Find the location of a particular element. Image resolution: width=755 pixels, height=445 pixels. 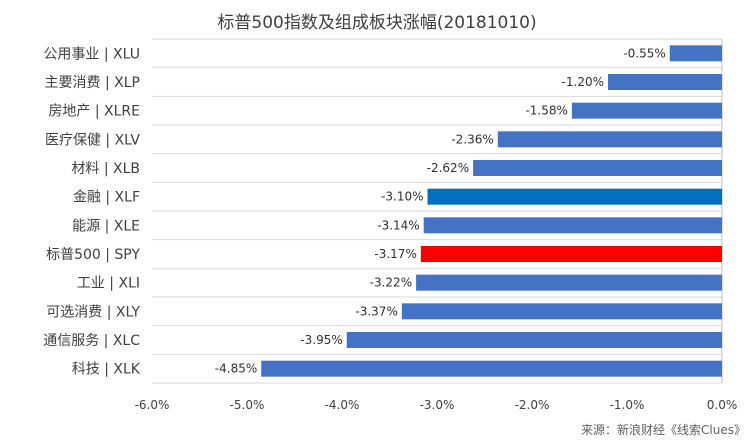

data-label: -1.20% is located at coordinates (583, 82).